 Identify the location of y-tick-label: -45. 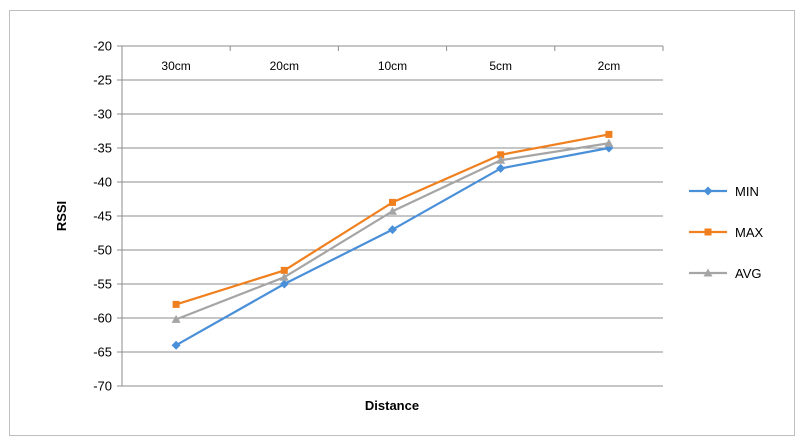
(102, 216).